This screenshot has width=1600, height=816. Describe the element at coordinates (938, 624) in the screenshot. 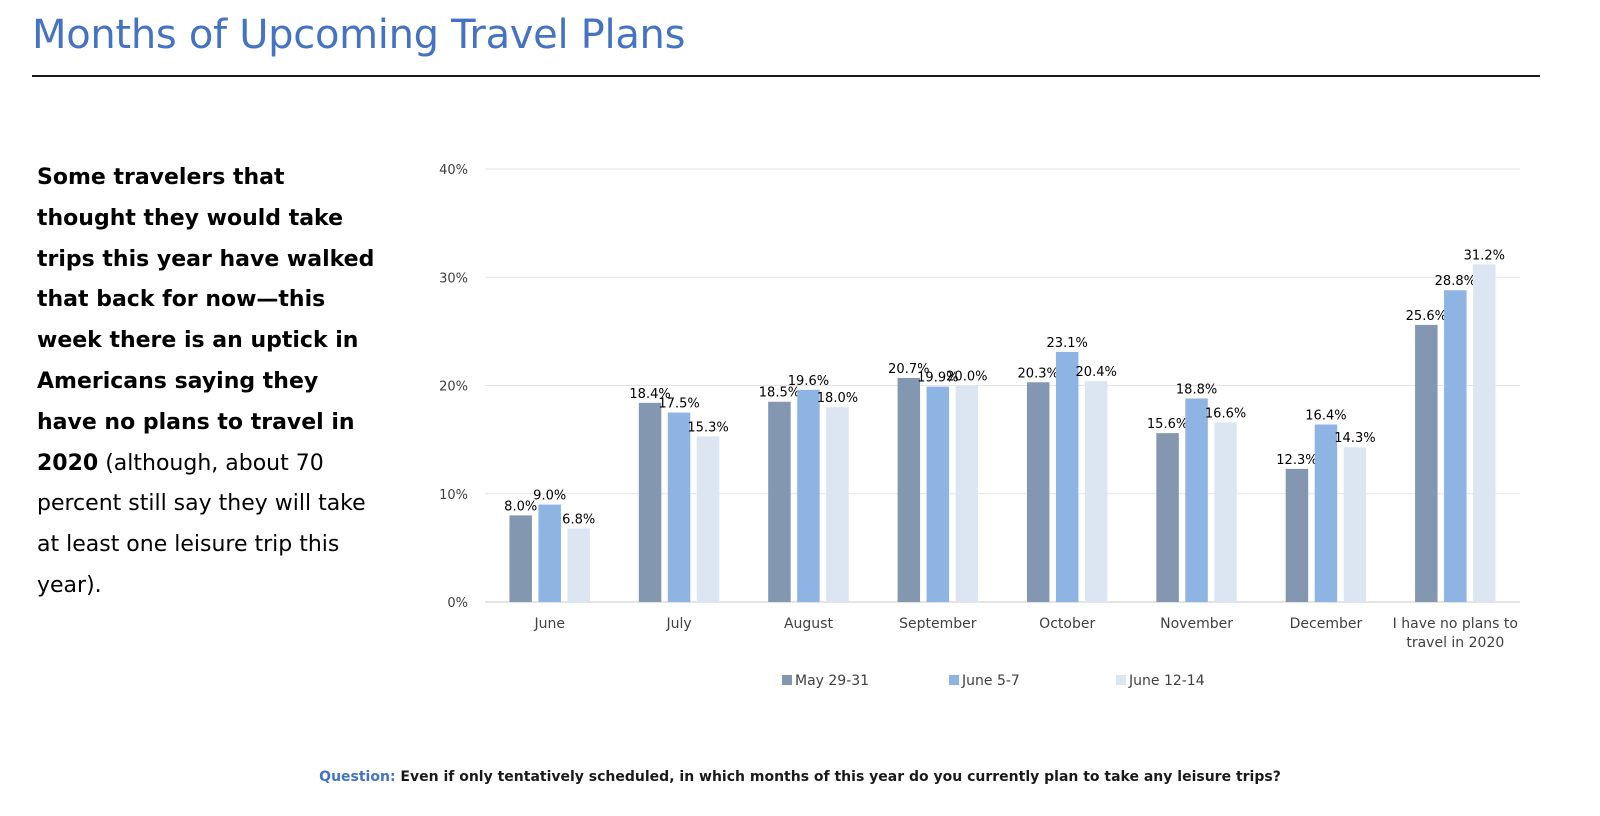

I see `x-tick-label: September` at that location.